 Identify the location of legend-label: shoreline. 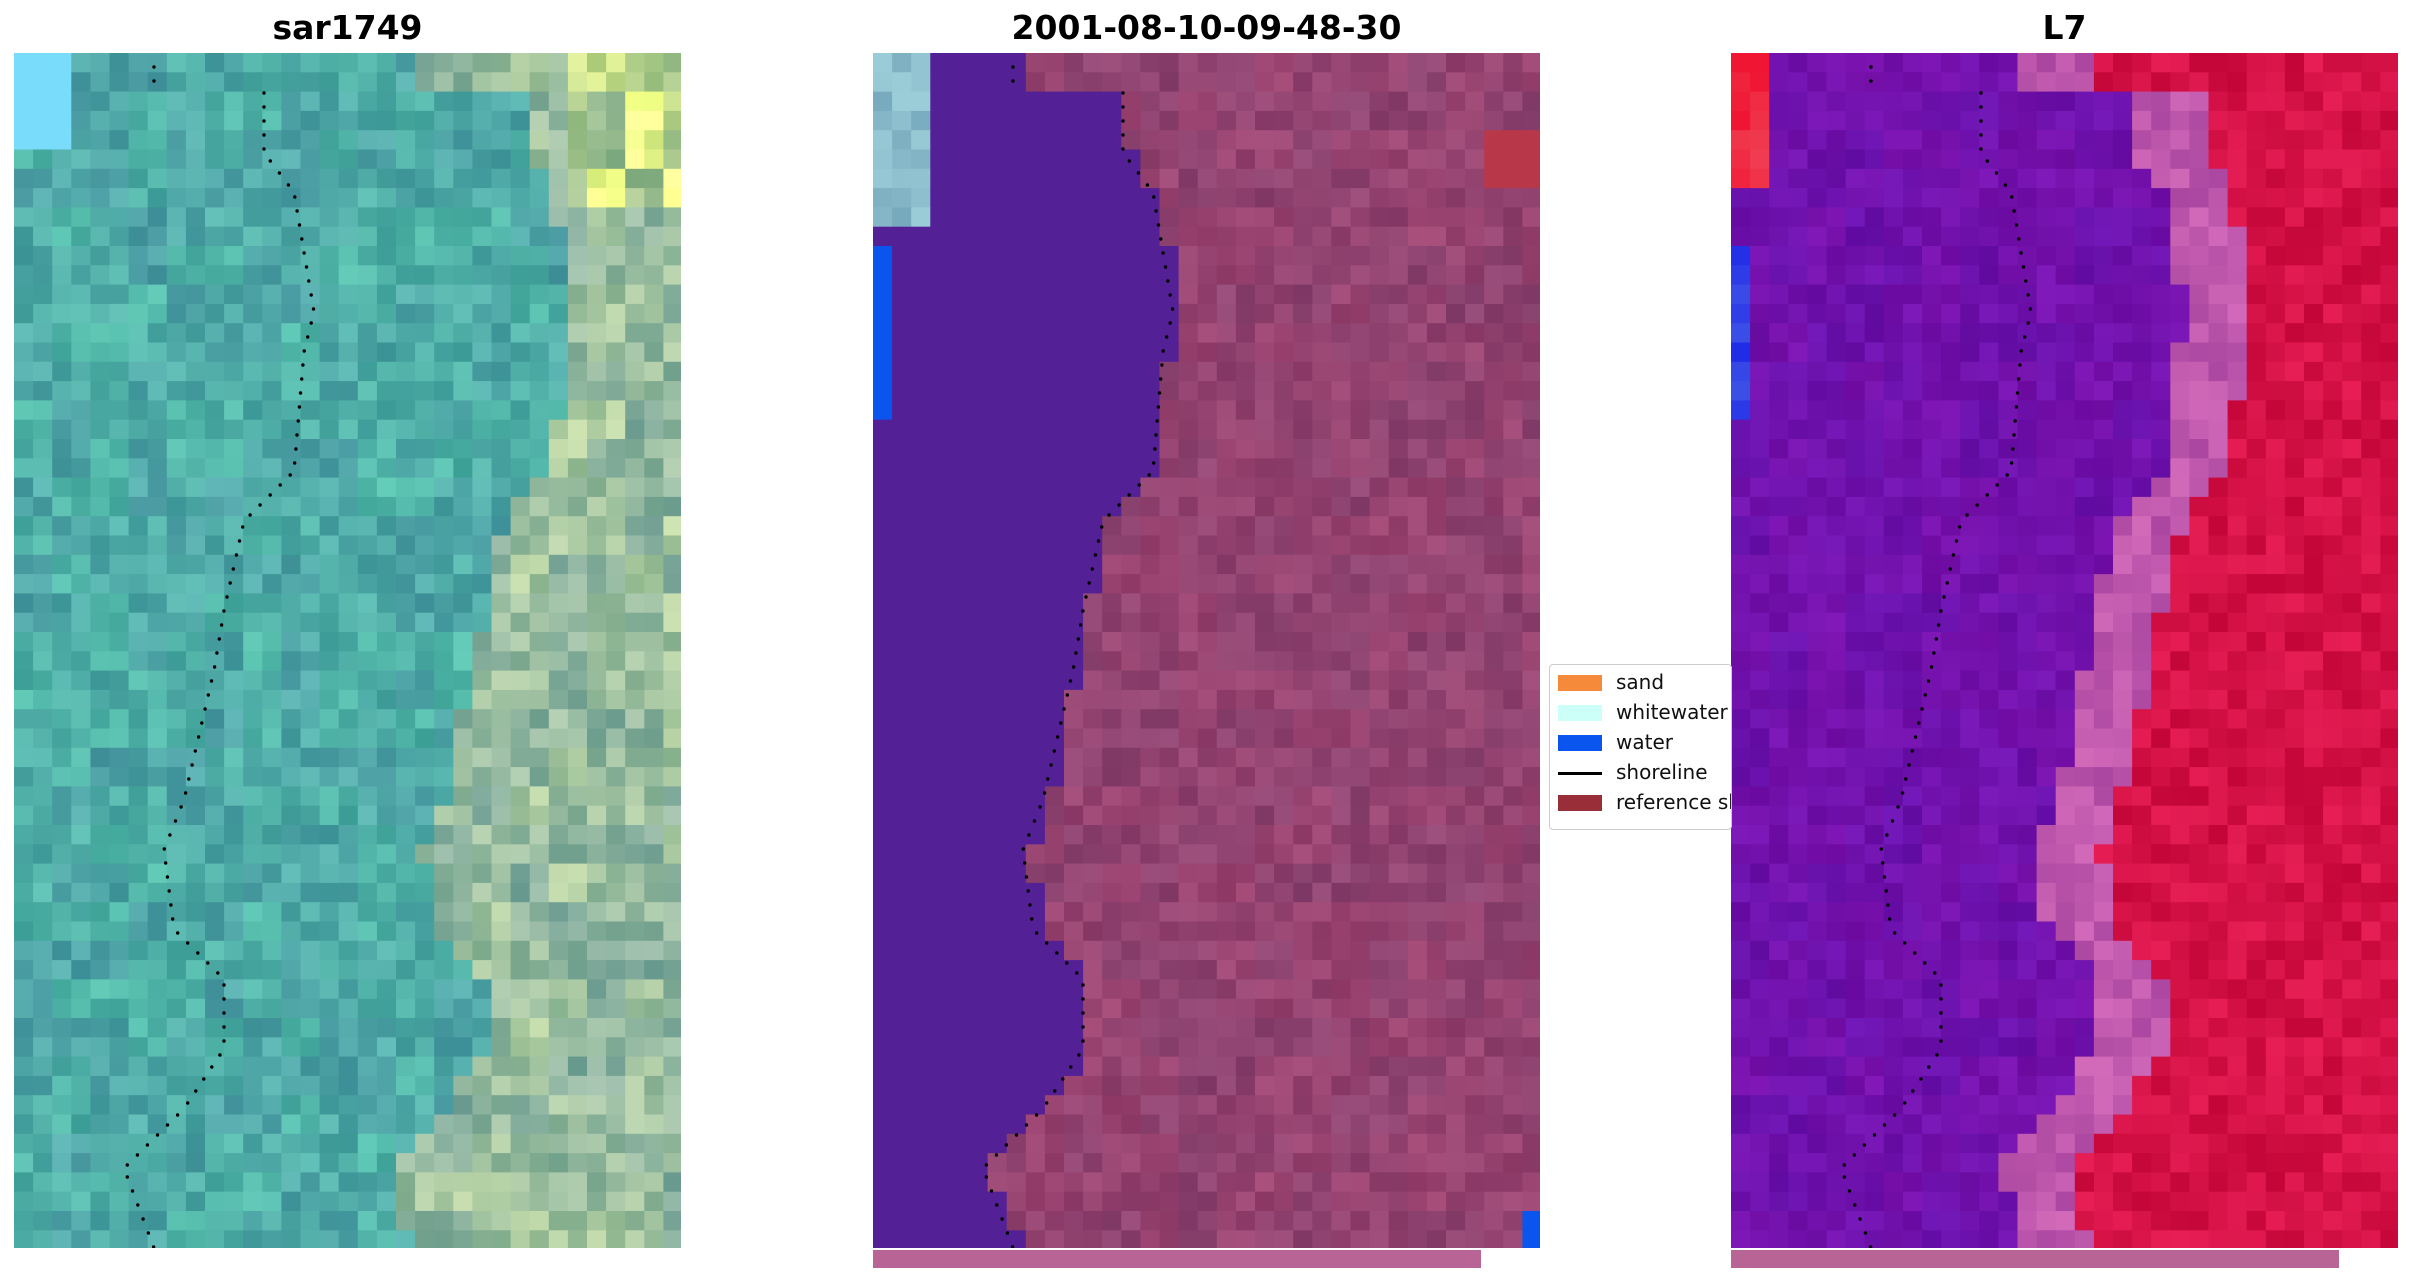
(1662, 772).